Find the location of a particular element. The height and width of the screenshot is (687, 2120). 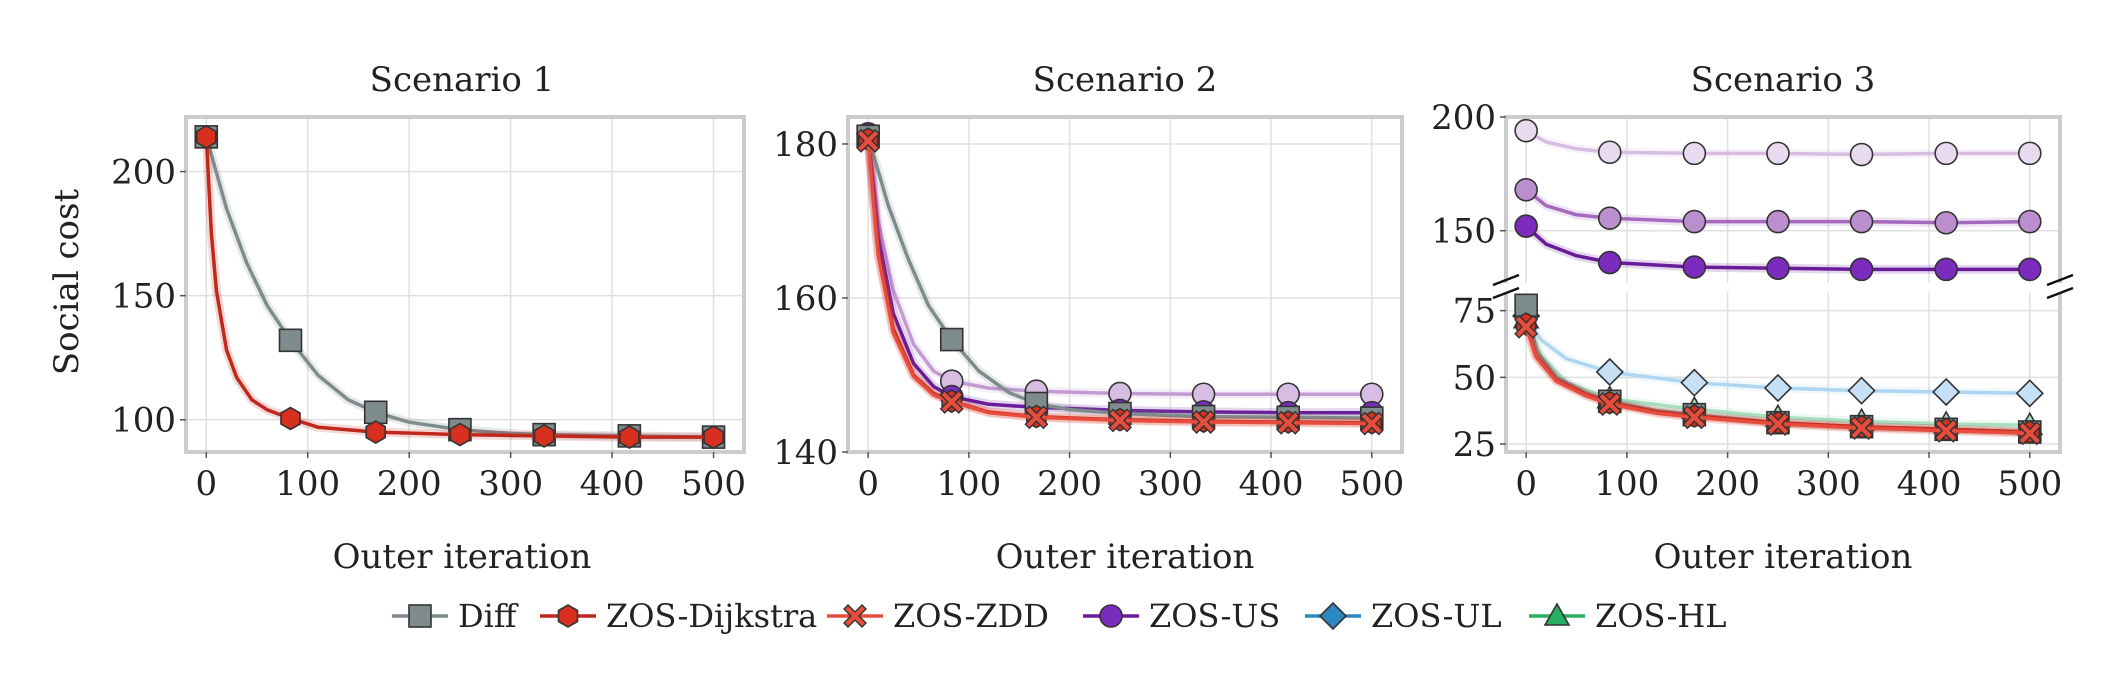

series-band-diff is located at coordinates (457, 288).